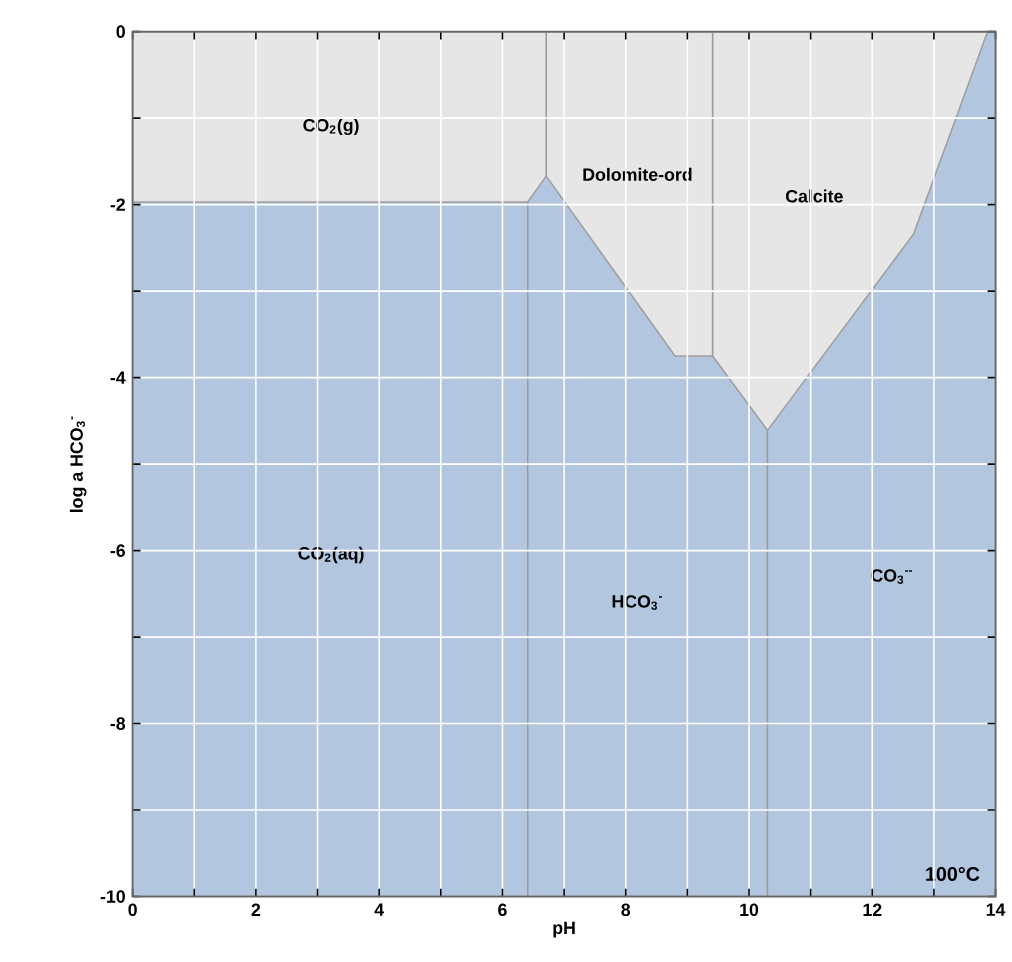 The width and height of the screenshot is (1012, 962). Describe the element at coordinates (996, 909) in the screenshot. I see `x-tick-label: 14` at that location.